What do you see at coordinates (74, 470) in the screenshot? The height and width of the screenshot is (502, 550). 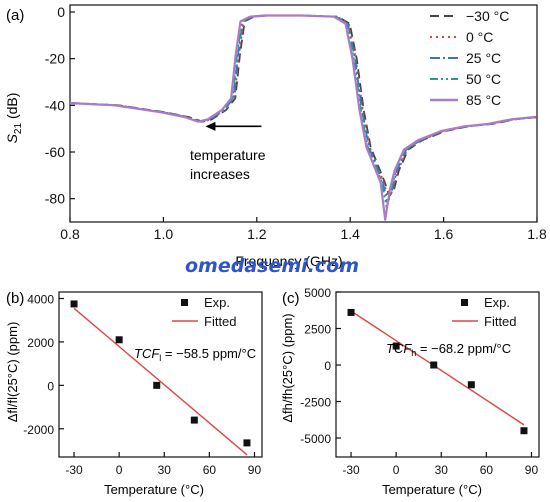 I see `panel-b-x-tick-label: -30` at bounding box center [74, 470].